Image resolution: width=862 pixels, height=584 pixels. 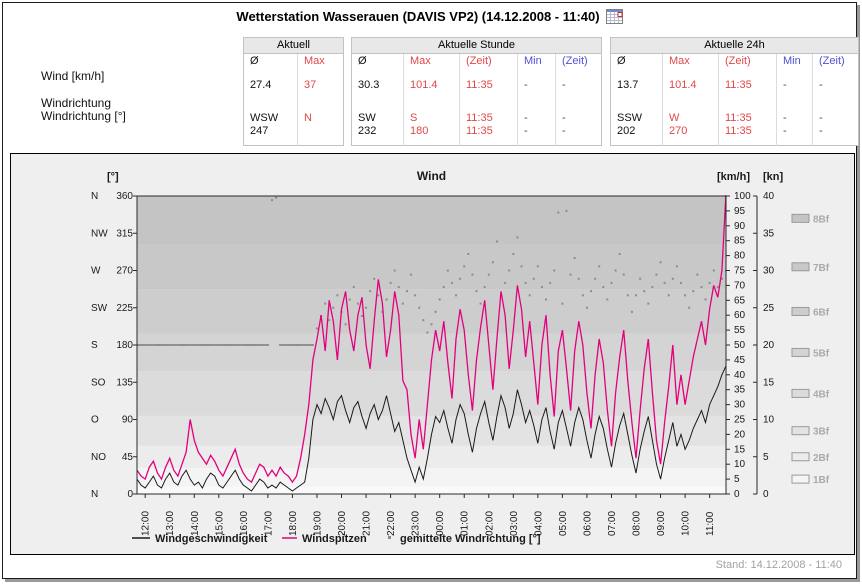 I want to click on svg-text: Wind, so click(x=431, y=176).